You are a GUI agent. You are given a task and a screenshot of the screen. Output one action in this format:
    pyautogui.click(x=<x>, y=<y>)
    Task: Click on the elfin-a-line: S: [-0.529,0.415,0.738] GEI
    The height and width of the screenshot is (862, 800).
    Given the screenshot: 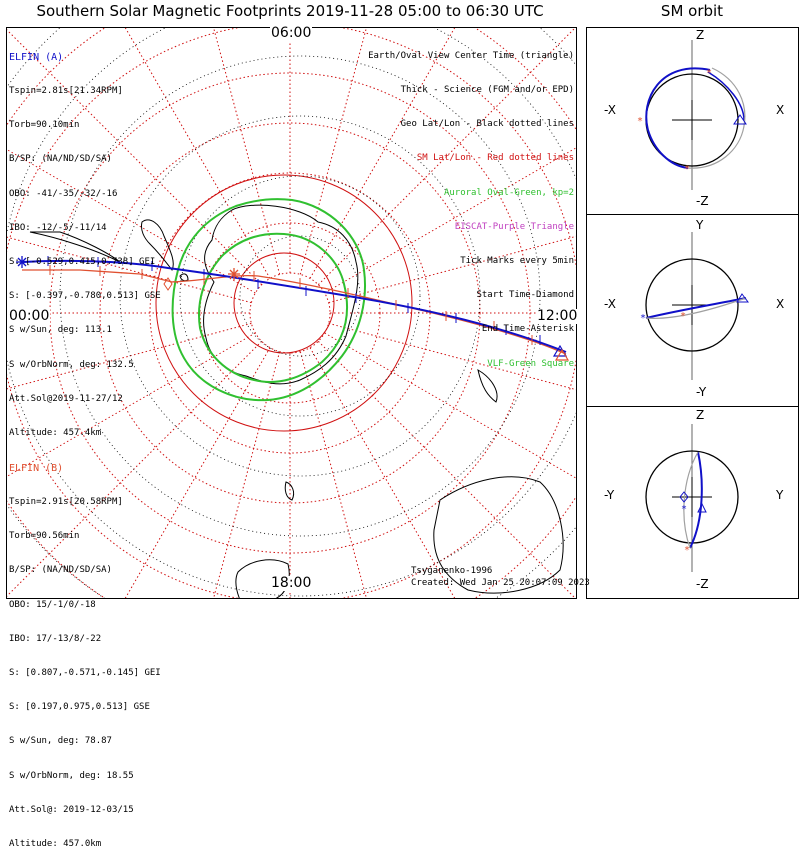 What is the action you would take?
    pyautogui.click(x=82, y=262)
    